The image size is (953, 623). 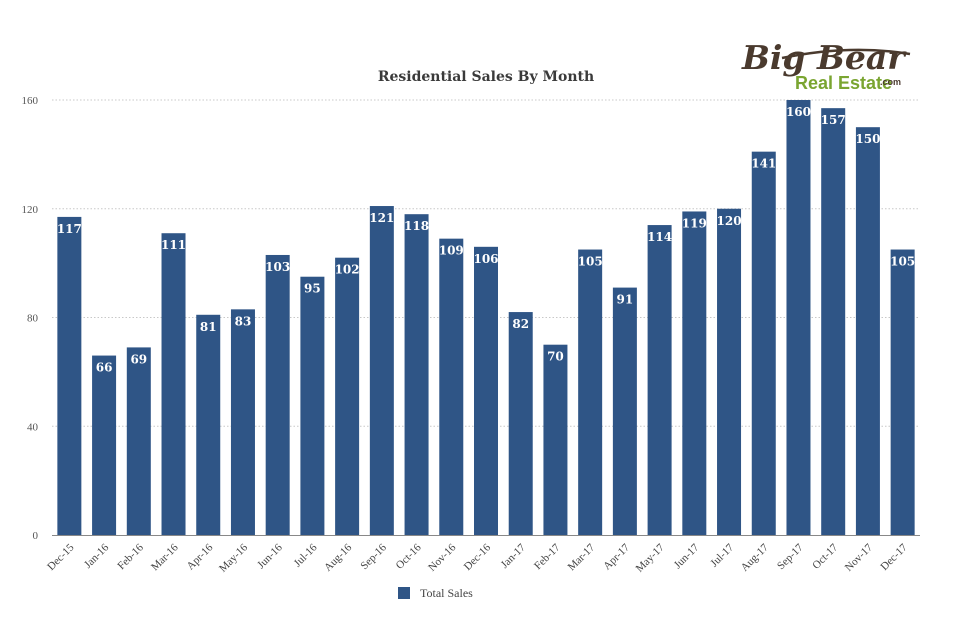 I want to click on x-tick-label: Mar-16, so click(x=165, y=557).